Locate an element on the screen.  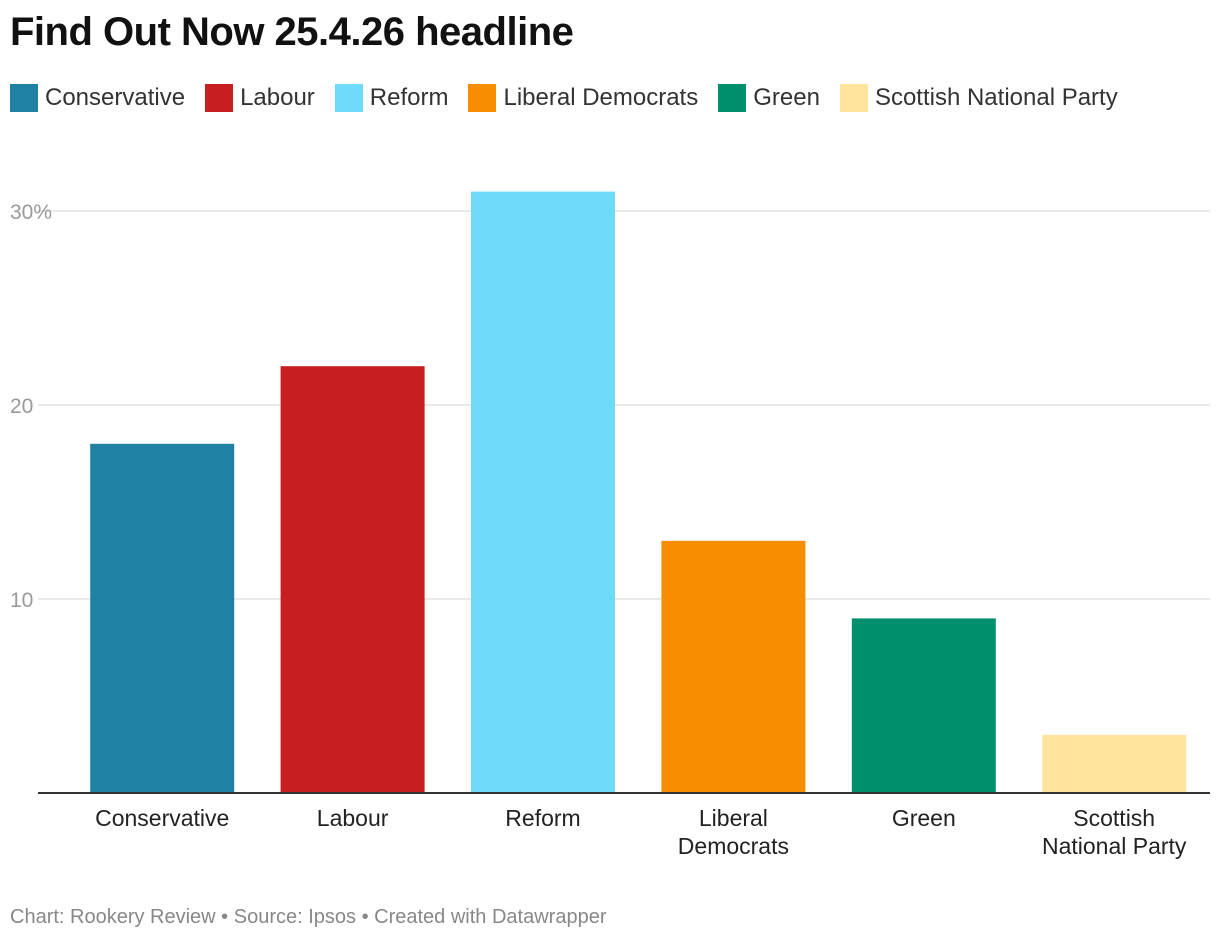
chart-title: Find Out Now 25.4.26 headline is located at coordinates (292, 32).